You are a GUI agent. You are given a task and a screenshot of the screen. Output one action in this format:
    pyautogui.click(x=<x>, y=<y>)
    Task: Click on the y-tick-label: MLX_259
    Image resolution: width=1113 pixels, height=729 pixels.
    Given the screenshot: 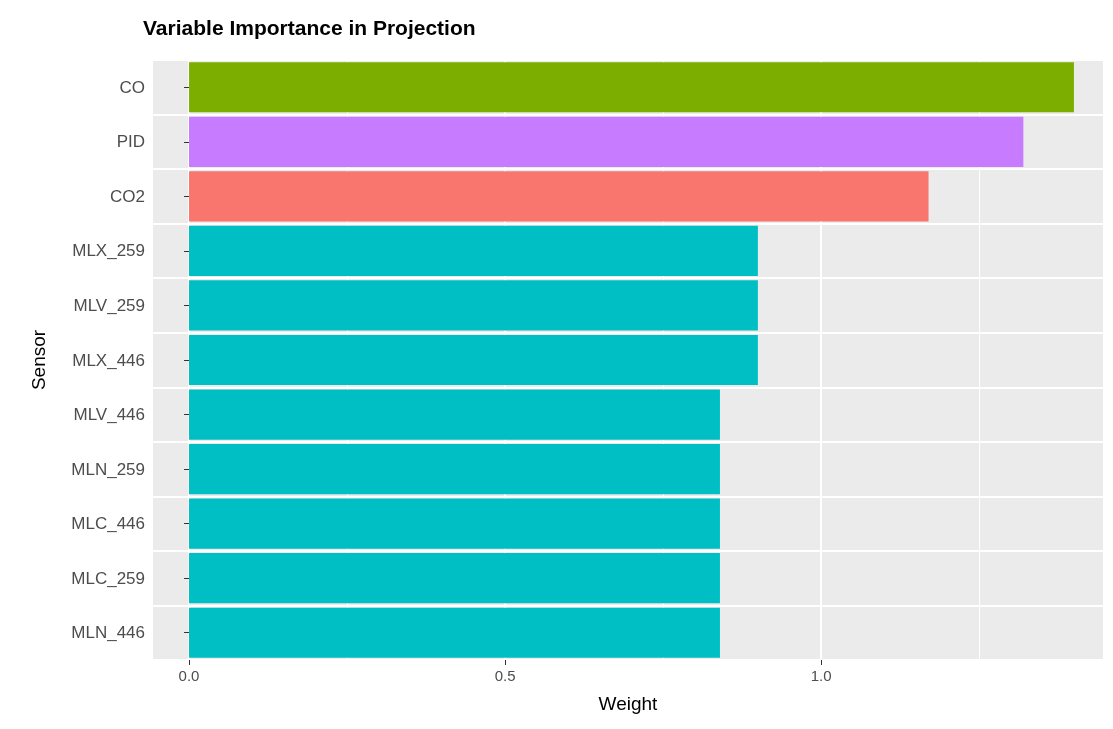 What is the action you would take?
    pyautogui.click(x=108, y=251)
    